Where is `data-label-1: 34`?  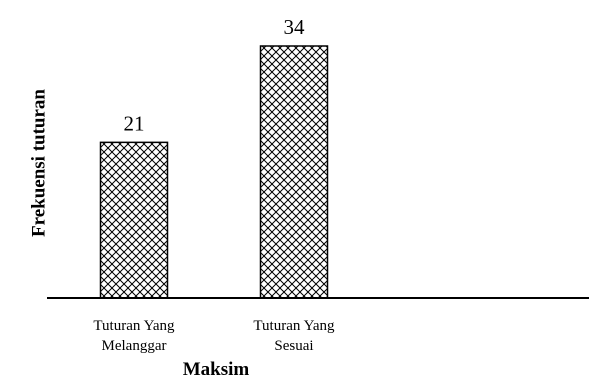
data-label-1: 34 is located at coordinates (295, 27).